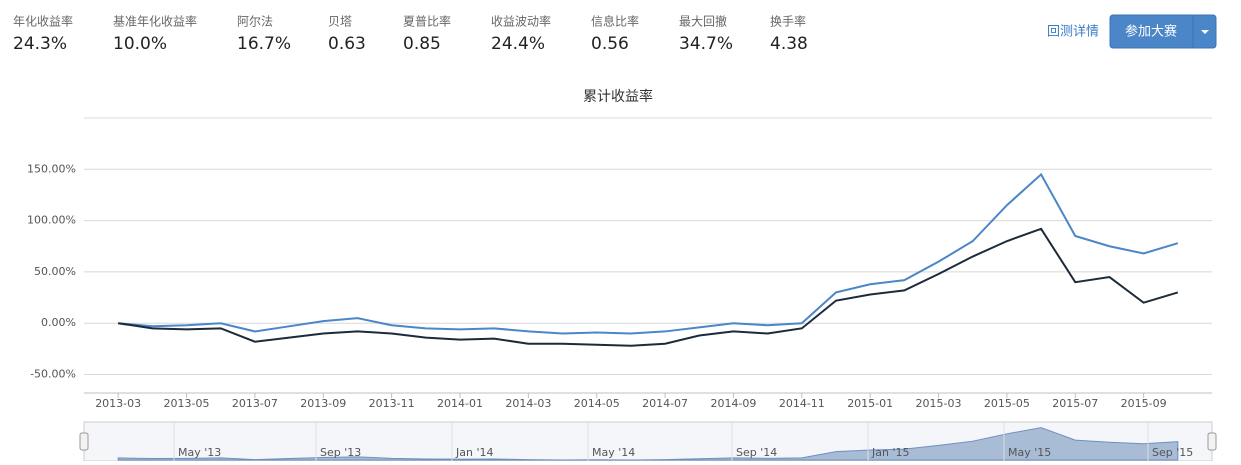 The image size is (1241, 465). Describe the element at coordinates (340, 22) in the screenshot. I see `stat-label: 贝塔` at that location.